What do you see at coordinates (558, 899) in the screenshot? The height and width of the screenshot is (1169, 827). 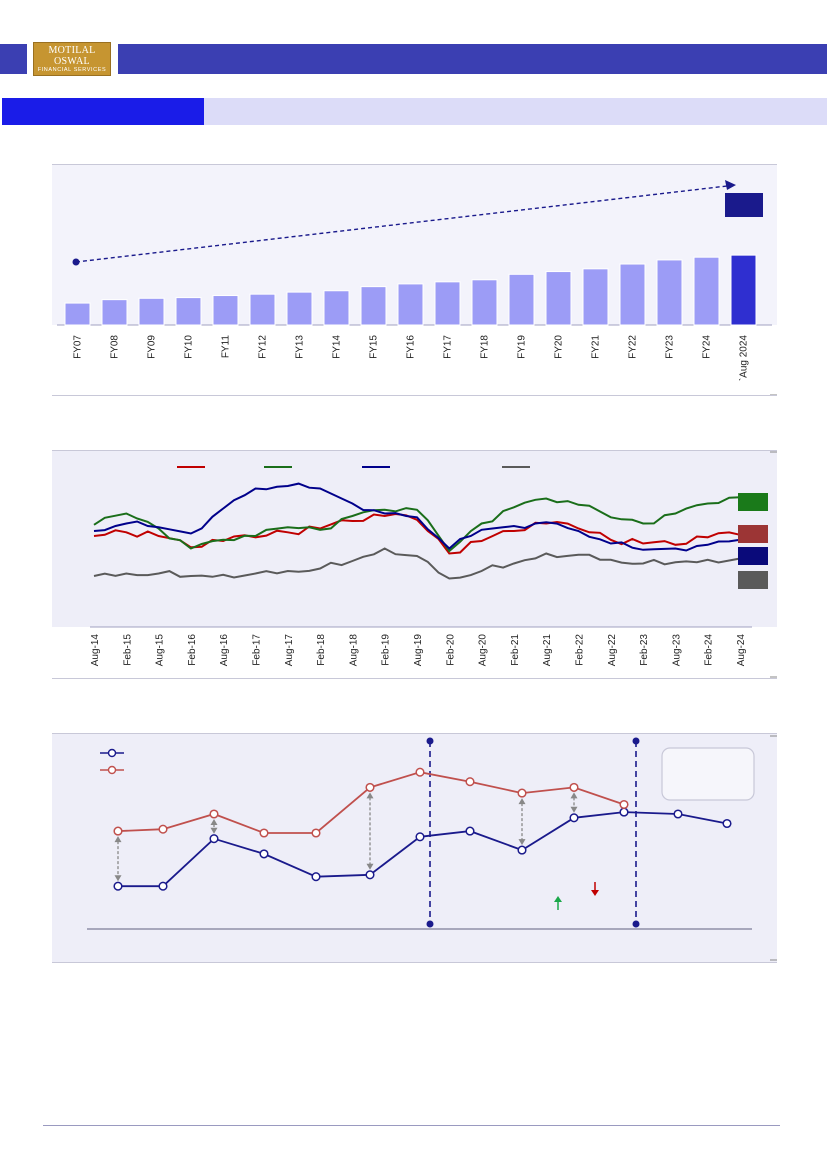 I see `up-arrowhead` at bounding box center [558, 899].